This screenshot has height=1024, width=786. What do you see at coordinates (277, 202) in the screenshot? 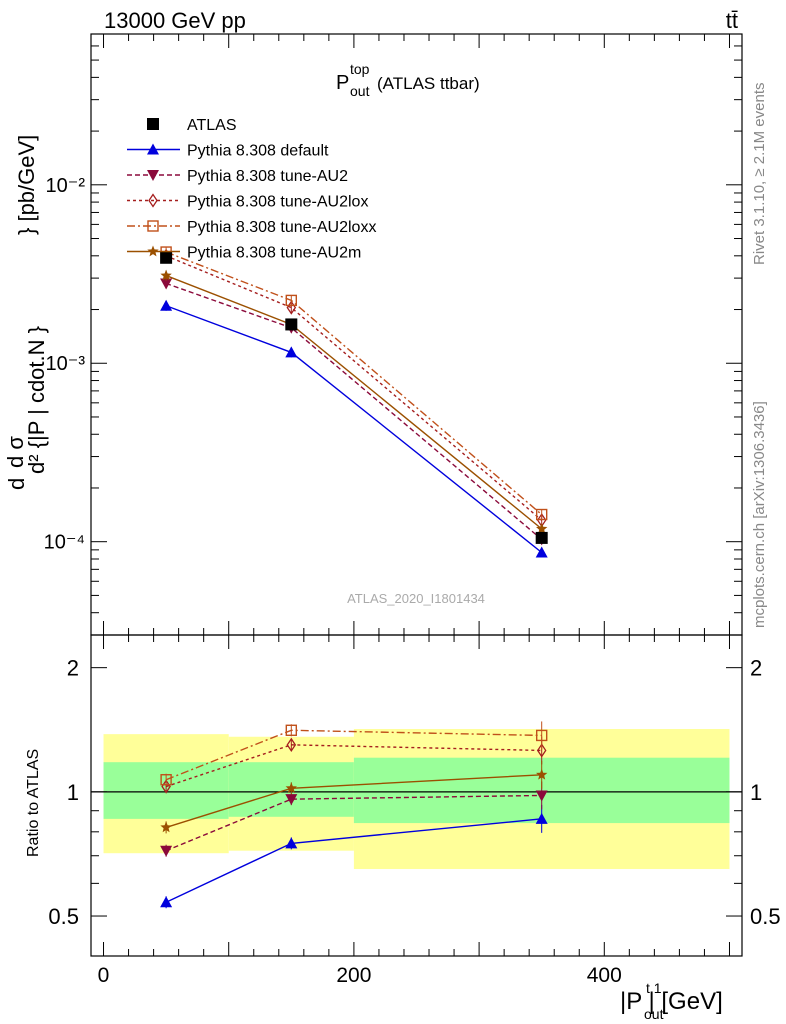
I see `legend-label-au2lox: Pythia 8.308 tune-AU2lox` at bounding box center [277, 202].